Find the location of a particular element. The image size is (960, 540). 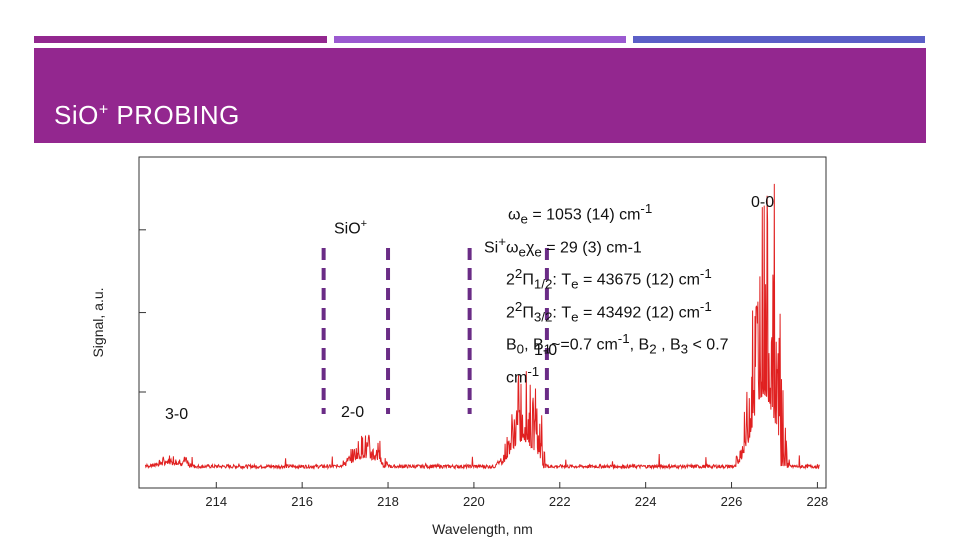

x-axis-label: Wavelength, nm is located at coordinates (482, 529).